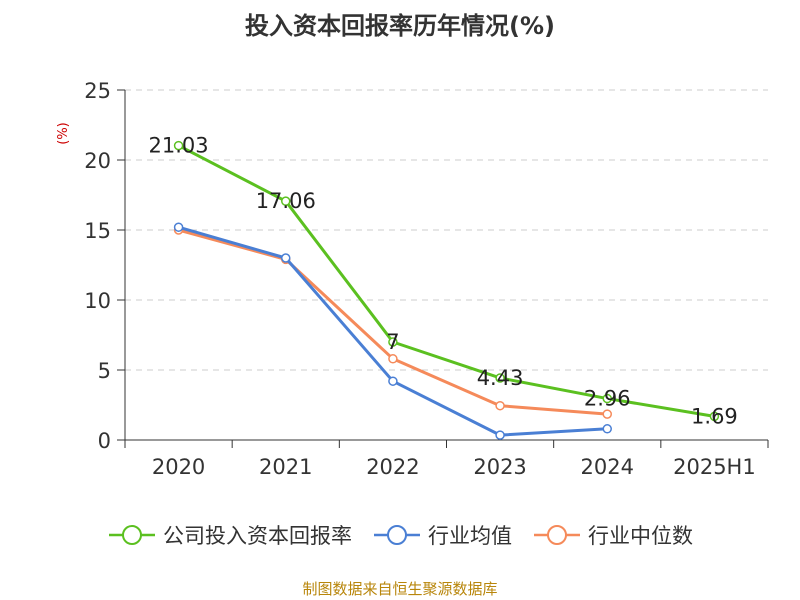  I want to click on legend-item: 公司投入资本回报率, so click(229, 535).